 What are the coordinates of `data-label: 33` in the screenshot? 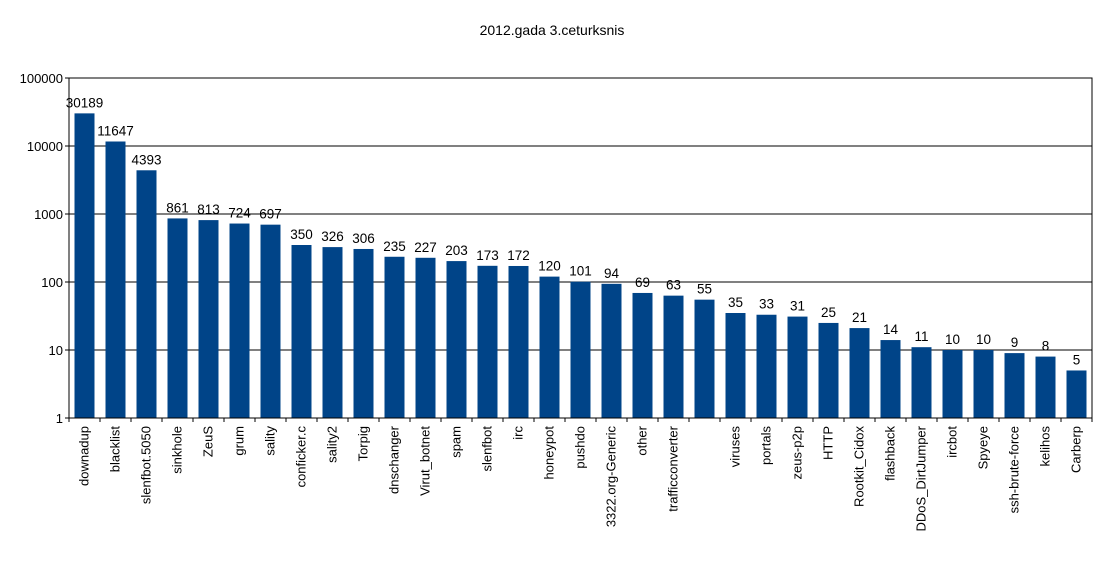 It's located at (766, 304).